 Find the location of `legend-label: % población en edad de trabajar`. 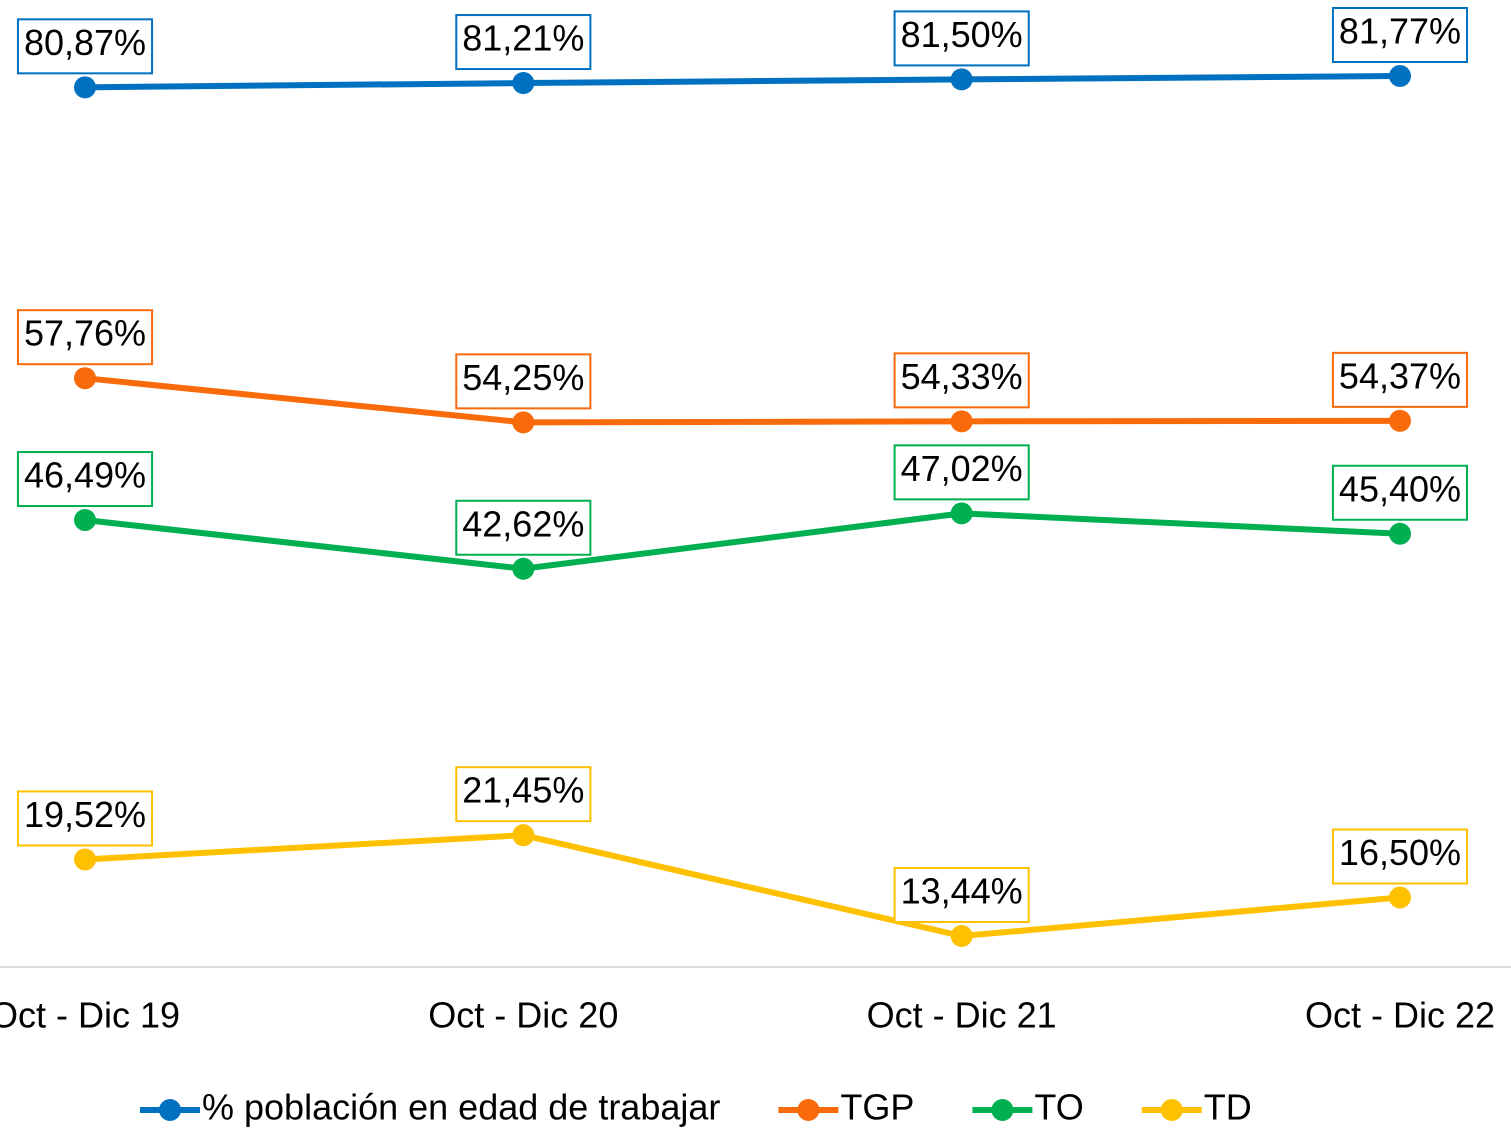

legend-label: % población en edad de trabajar is located at coordinates (461, 1107).